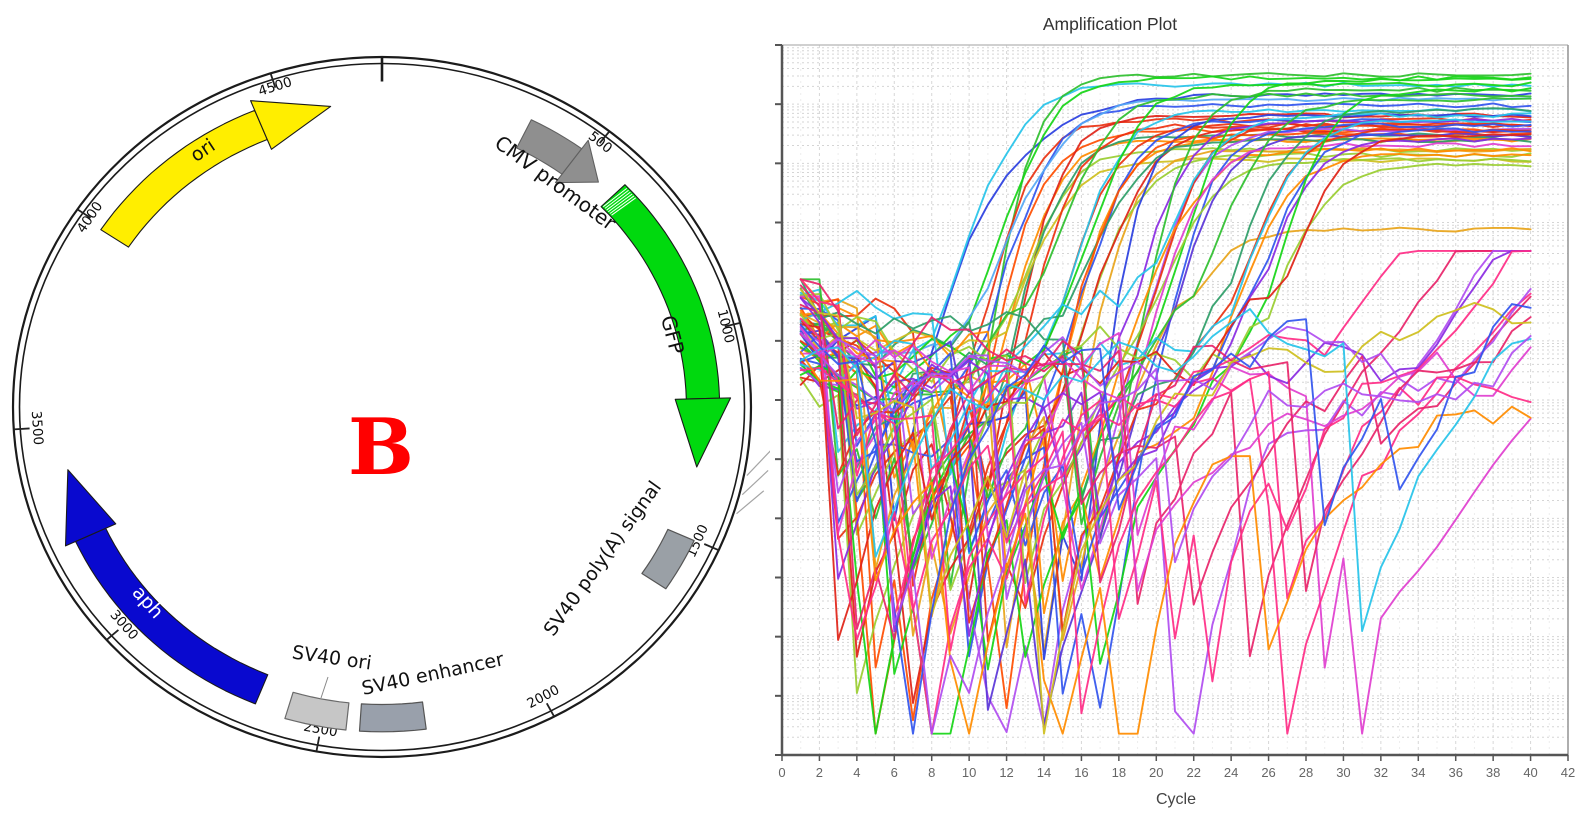  What do you see at coordinates (1568, 772) in the screenshot?
I see `x-tick-label: 42` at bounding box center [1568, 772].